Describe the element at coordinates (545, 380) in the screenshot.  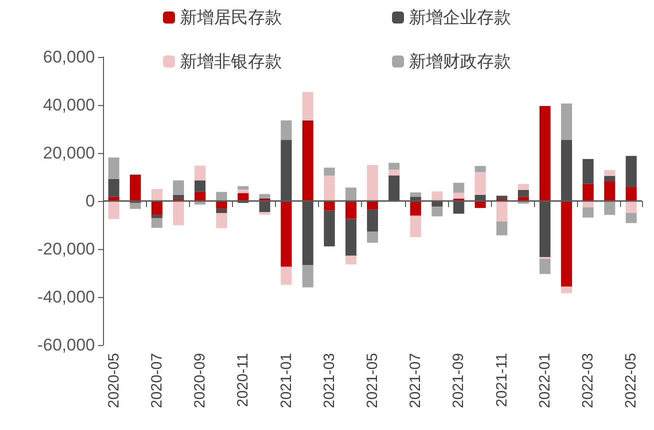
I see `x-tick-label: 2022-01` at that location.